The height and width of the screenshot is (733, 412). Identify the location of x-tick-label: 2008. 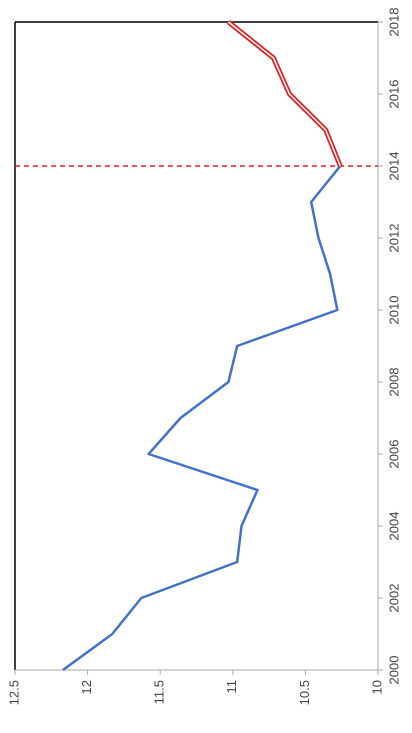
(393, 382).